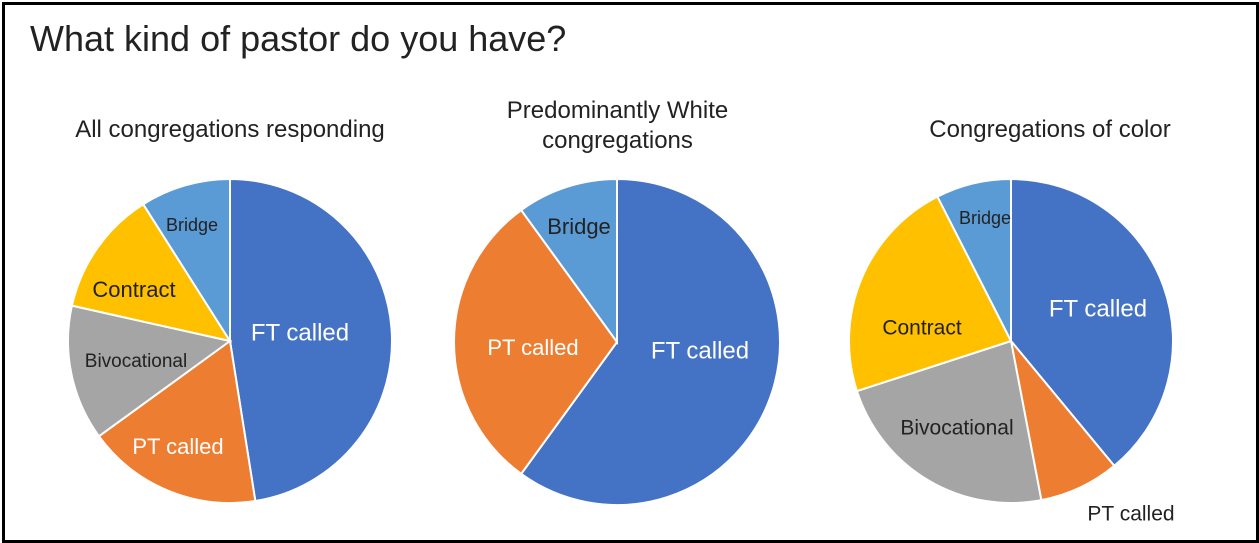 The image size is (1259, 543). What do you see at coordinates (298, 38) in the screenshot?
I see `main-title: What kind of pastor do you have?` at bounding box center [298, 38].